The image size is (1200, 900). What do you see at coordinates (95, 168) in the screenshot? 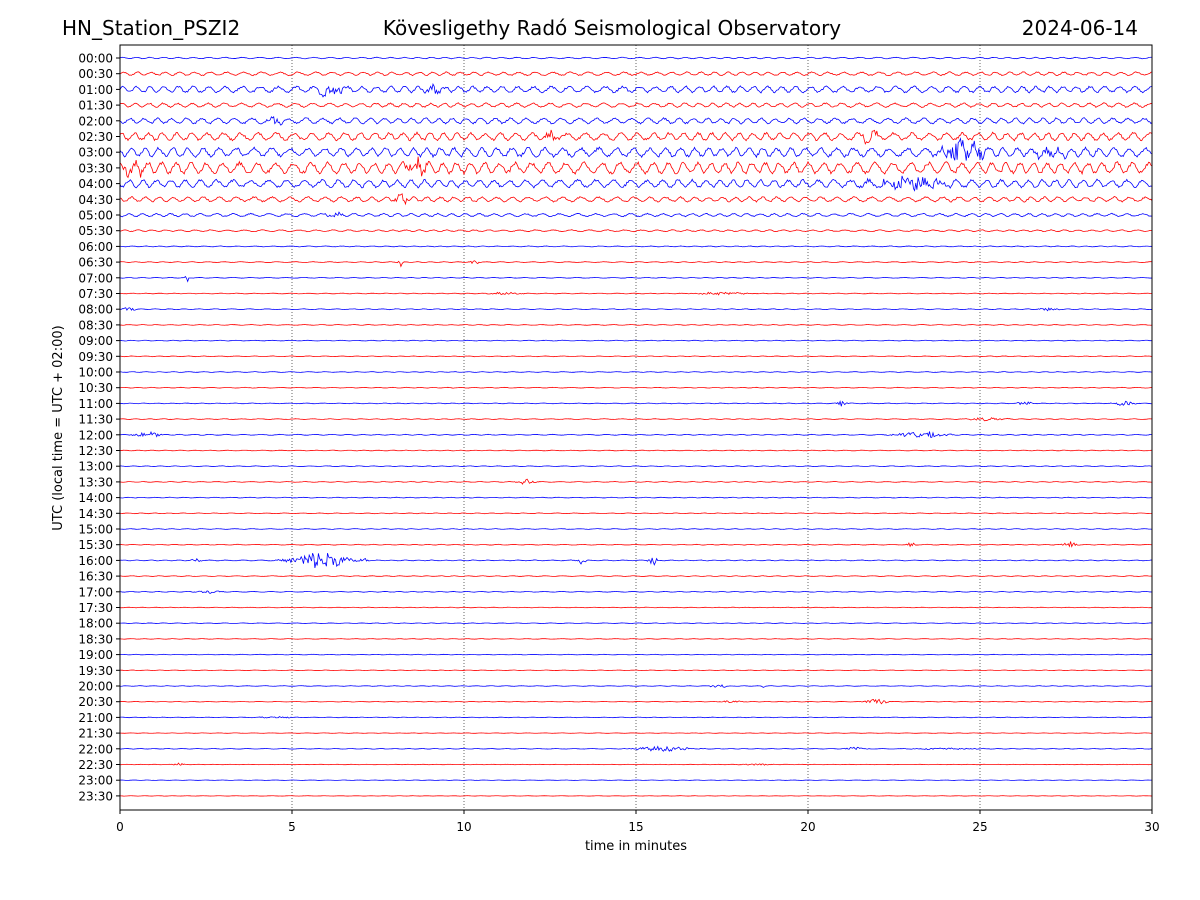
I see `y-tick-label: 03:30` at bounding box center [95, 168].